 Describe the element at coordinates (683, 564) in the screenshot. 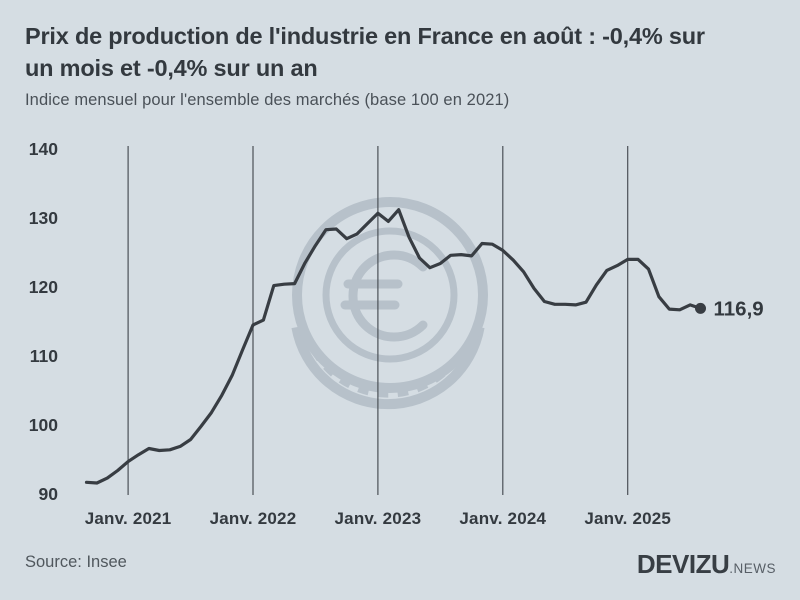

I see `brand-name: DEVIZU` at that location.